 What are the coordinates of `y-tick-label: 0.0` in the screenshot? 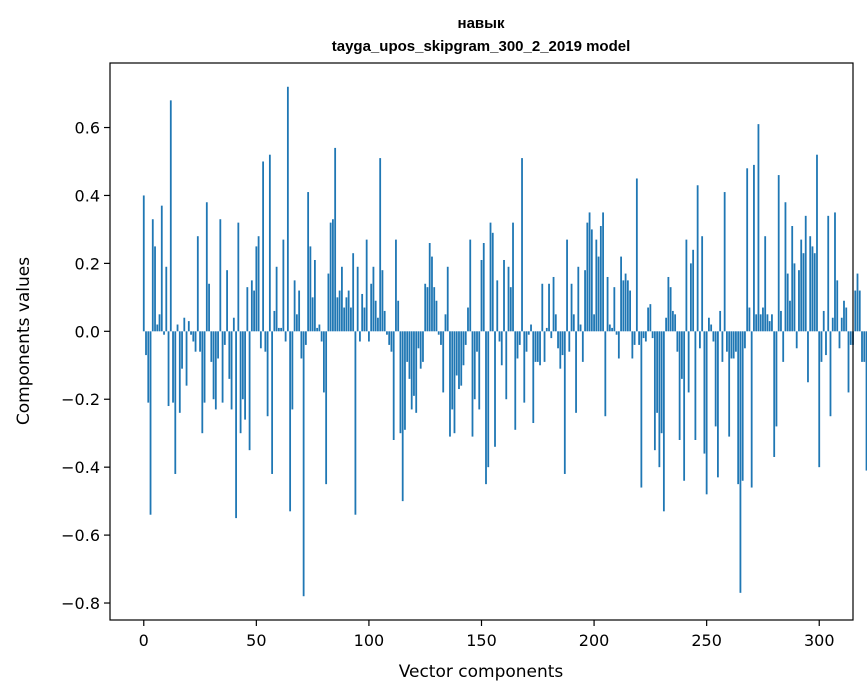 It's located at (87, 331).